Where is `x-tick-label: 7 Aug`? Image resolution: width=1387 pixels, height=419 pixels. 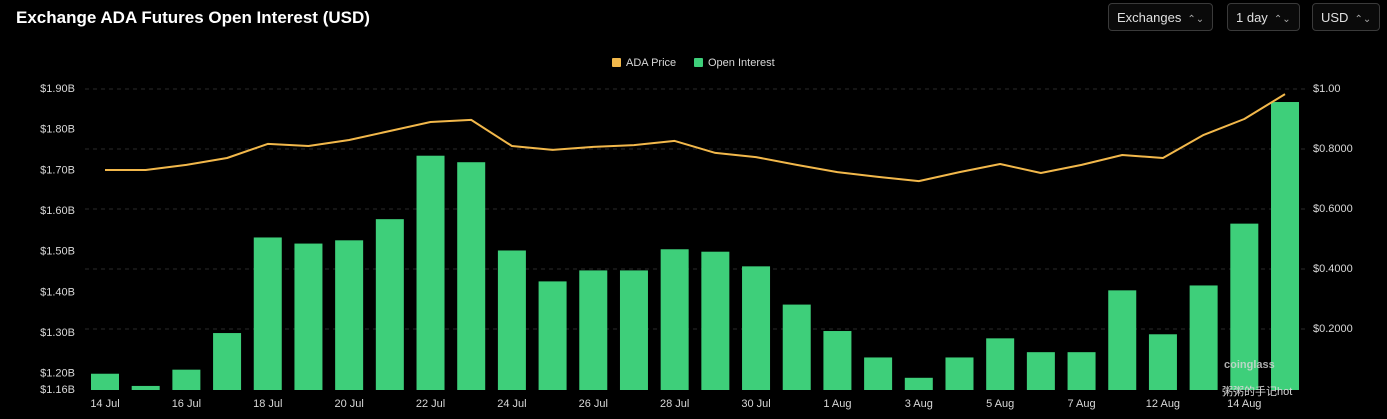
x-tick-label: 7 Aug is located at coordinates (1081, 404).